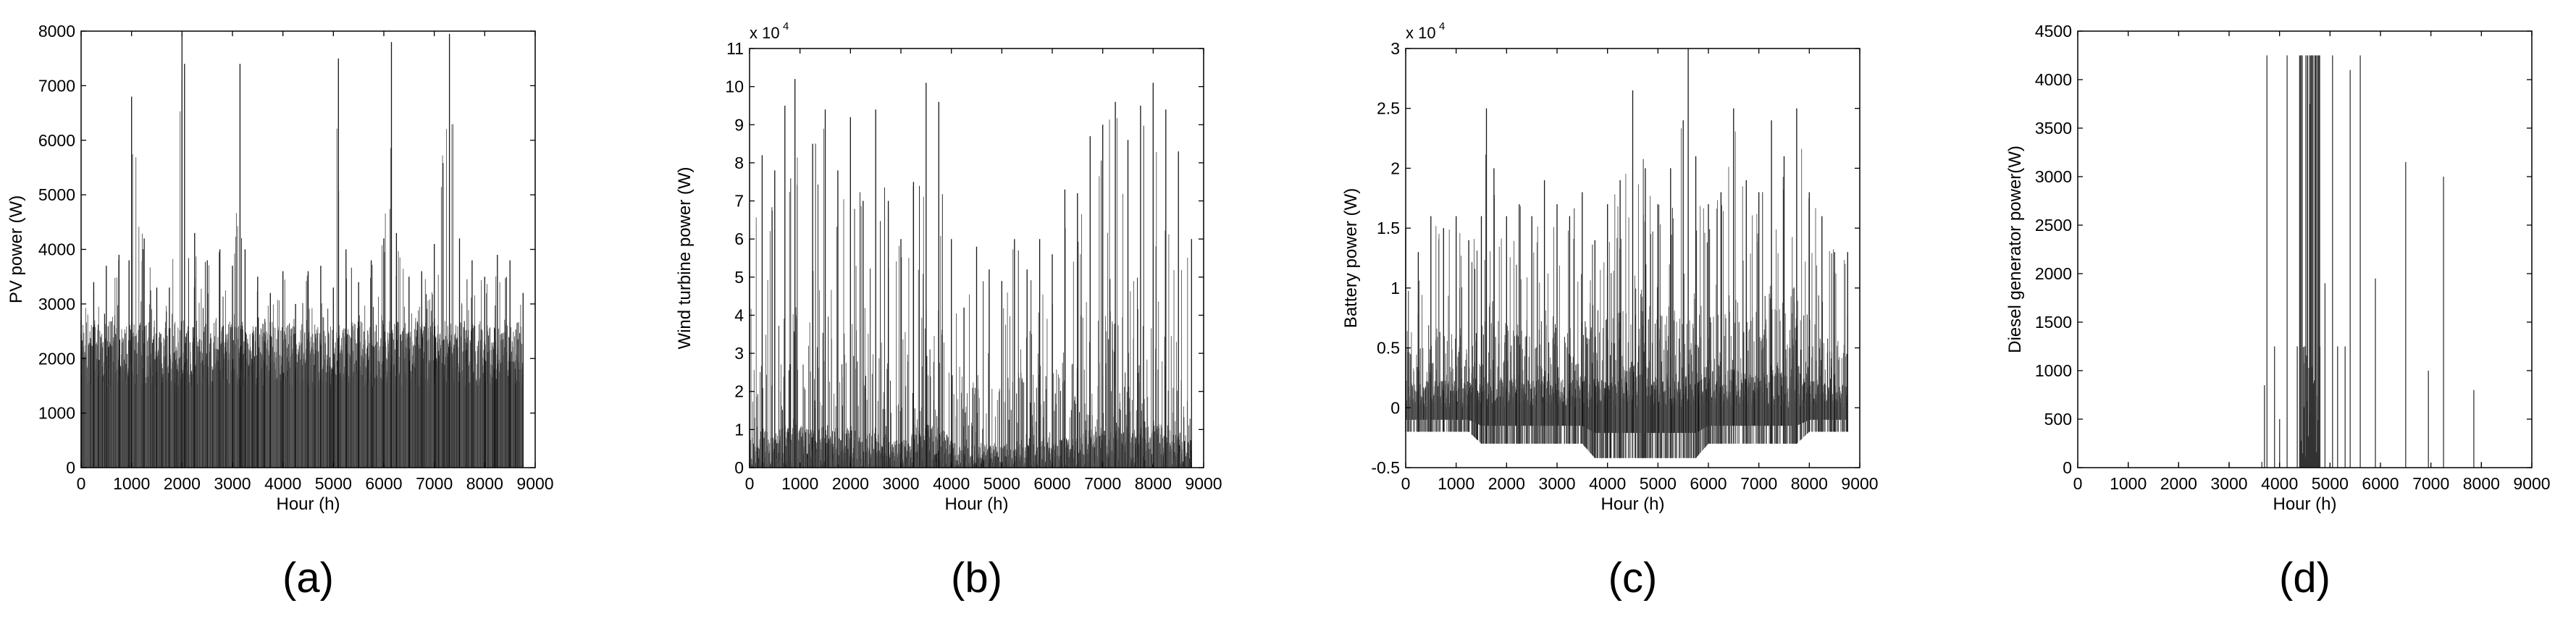 This screenshot has width=2576, height=624. What do you see at coordinates (56, 85) in the screenshot?
I see `y-tick-label: 7000` at bounding box center [56, 85].